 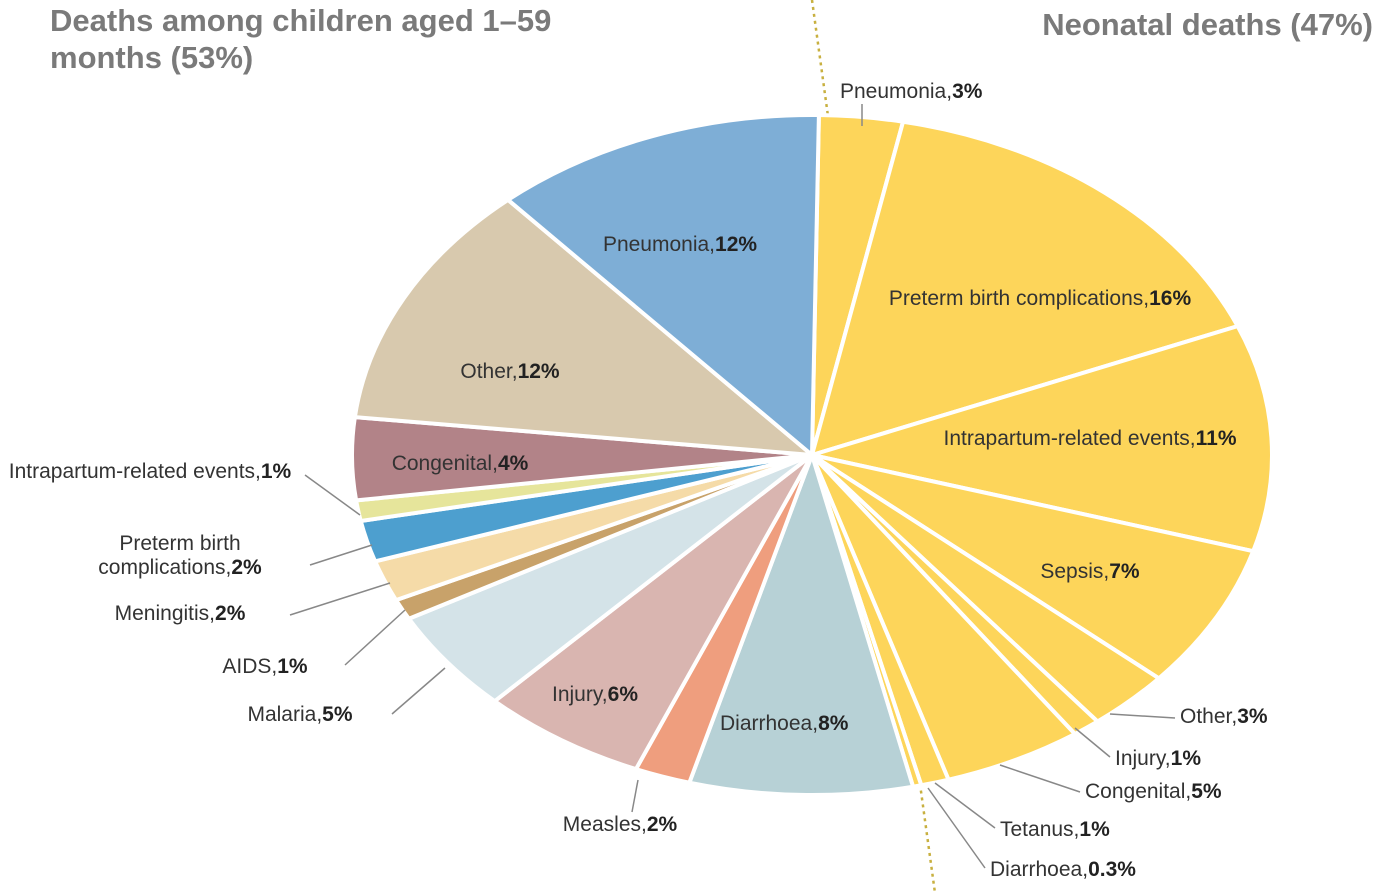 I want to click on slice-label: Pneumonia,12%, so click(x=680, y=245).